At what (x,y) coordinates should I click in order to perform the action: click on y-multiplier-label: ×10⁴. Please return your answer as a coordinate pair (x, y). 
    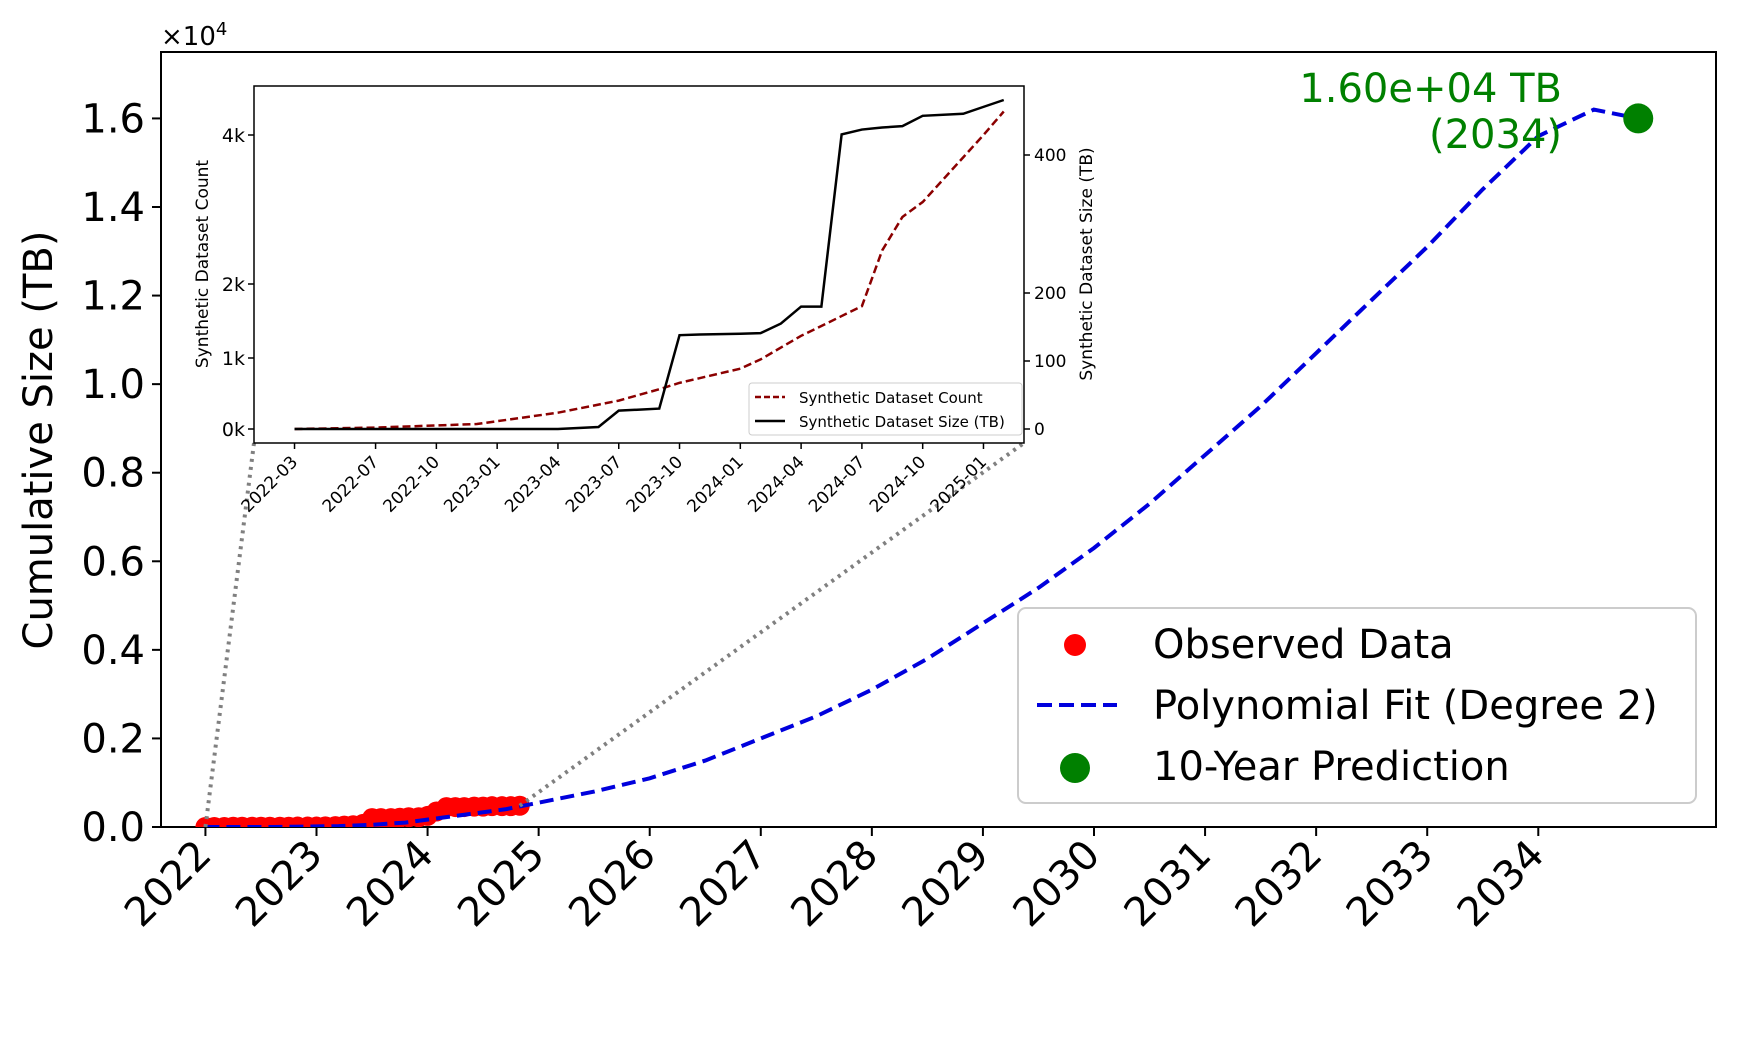
    Looking at the image, I should click on (194, 35).